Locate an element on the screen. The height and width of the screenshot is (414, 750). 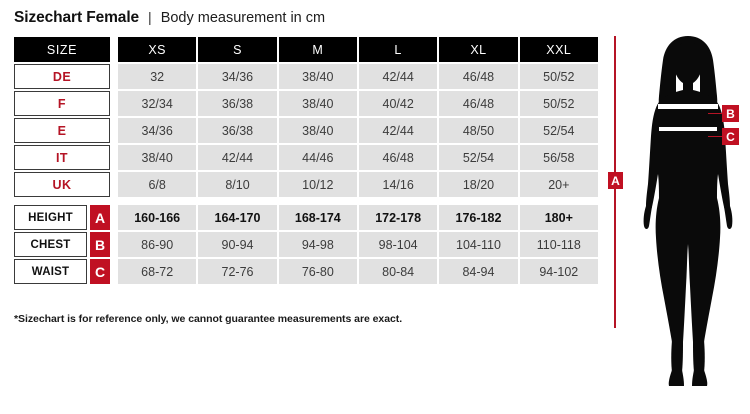
cell-height-xxl: 180+ is located at coordinates (558, 217).